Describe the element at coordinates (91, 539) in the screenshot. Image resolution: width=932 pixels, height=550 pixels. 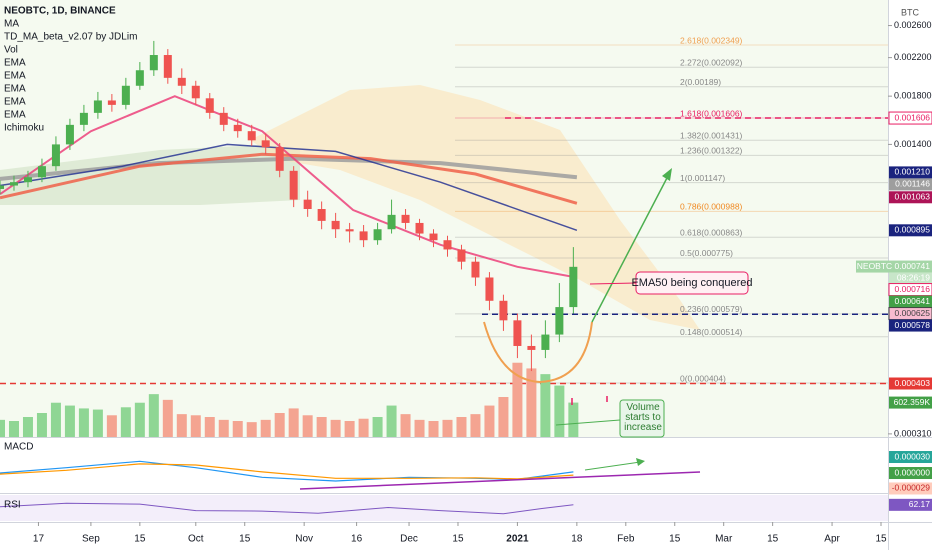
I see `x-tick-label: Sep` at that location.